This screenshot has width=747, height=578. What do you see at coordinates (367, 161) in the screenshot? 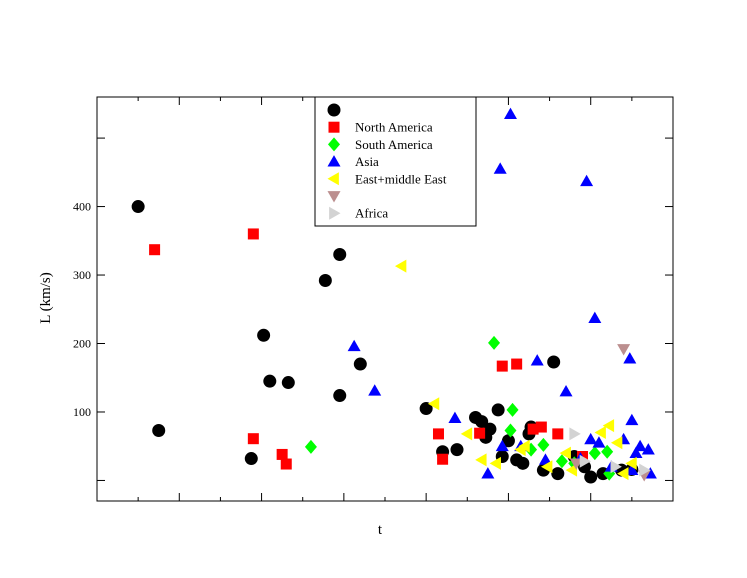
I see `legend-label: Asia` at bounding box center [367, 161].